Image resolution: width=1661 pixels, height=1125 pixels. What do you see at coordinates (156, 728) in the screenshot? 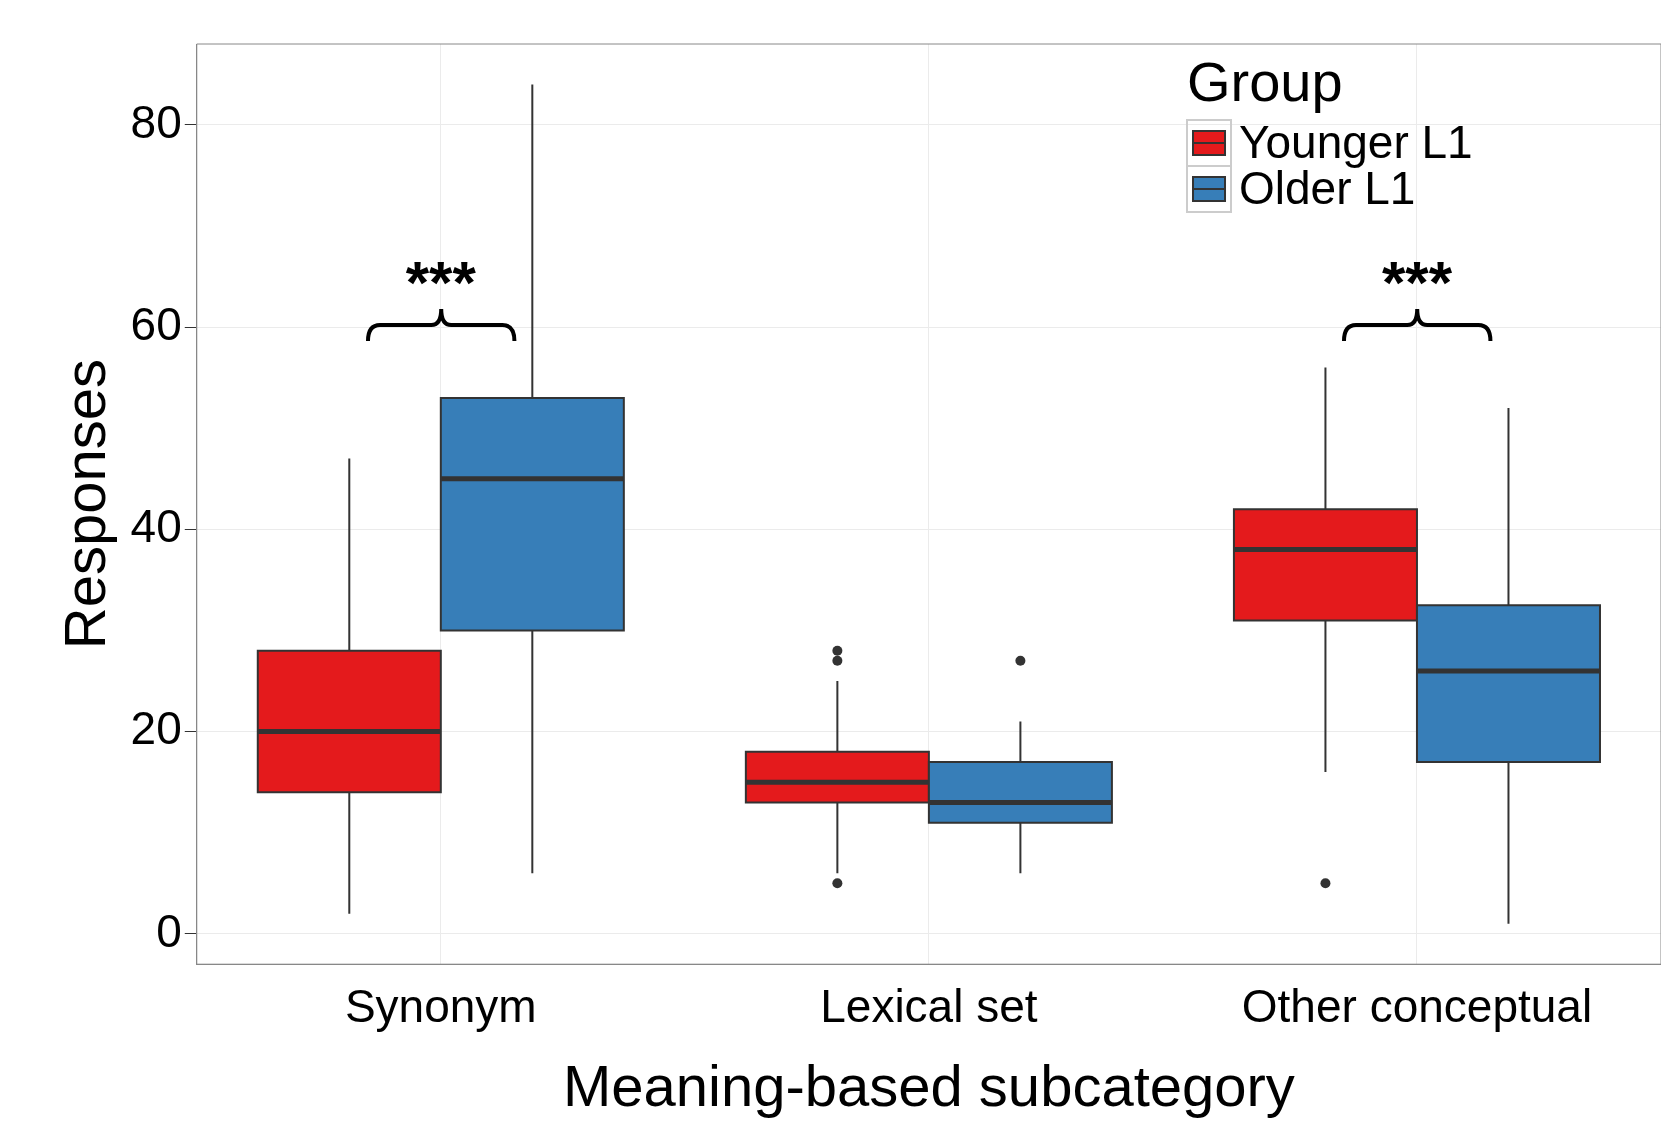
I see `y-tick-label: 20` at bounding box center [156, 728].